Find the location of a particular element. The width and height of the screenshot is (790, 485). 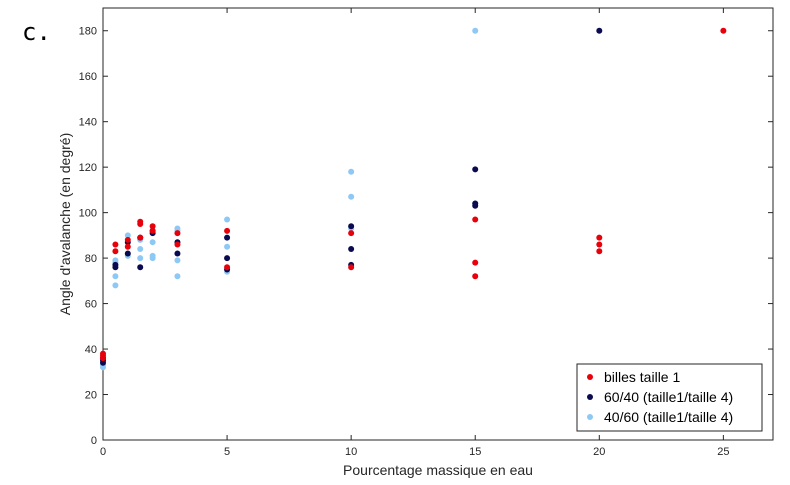

x-axis-label: Pourcentage massique en eau is located at coordinates (438, 470).